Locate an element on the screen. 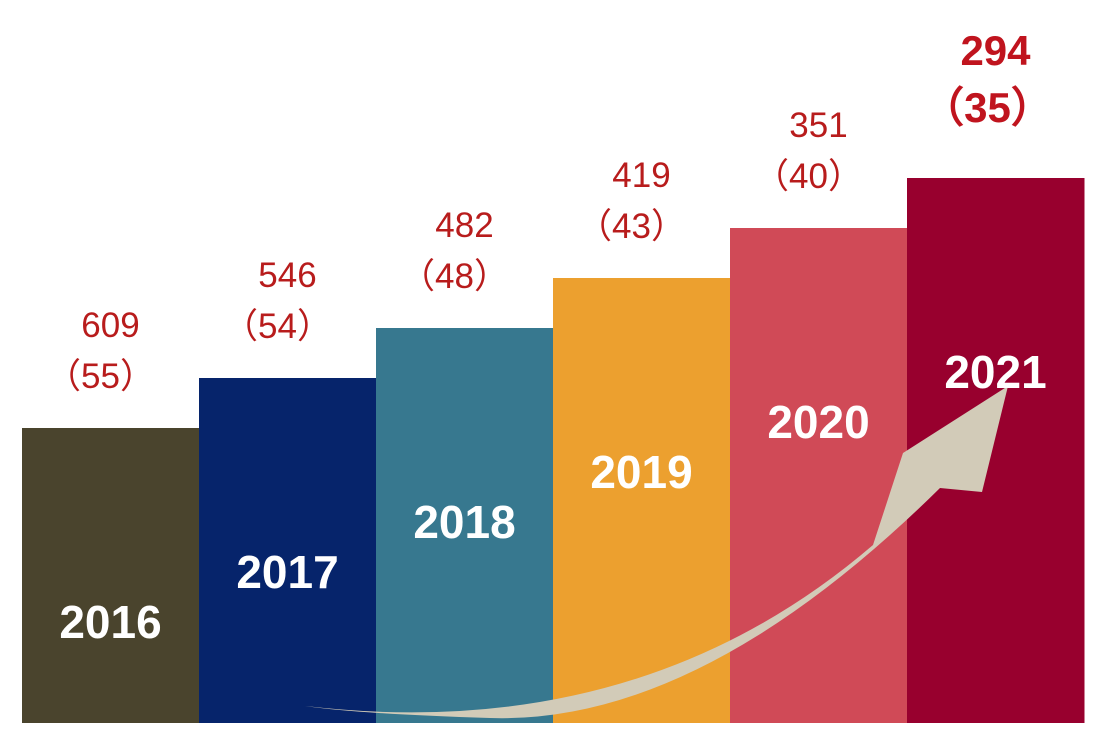 The image size is (1112, 741). sub-value-label-2019: （43） is located at coordinates (631, 226).